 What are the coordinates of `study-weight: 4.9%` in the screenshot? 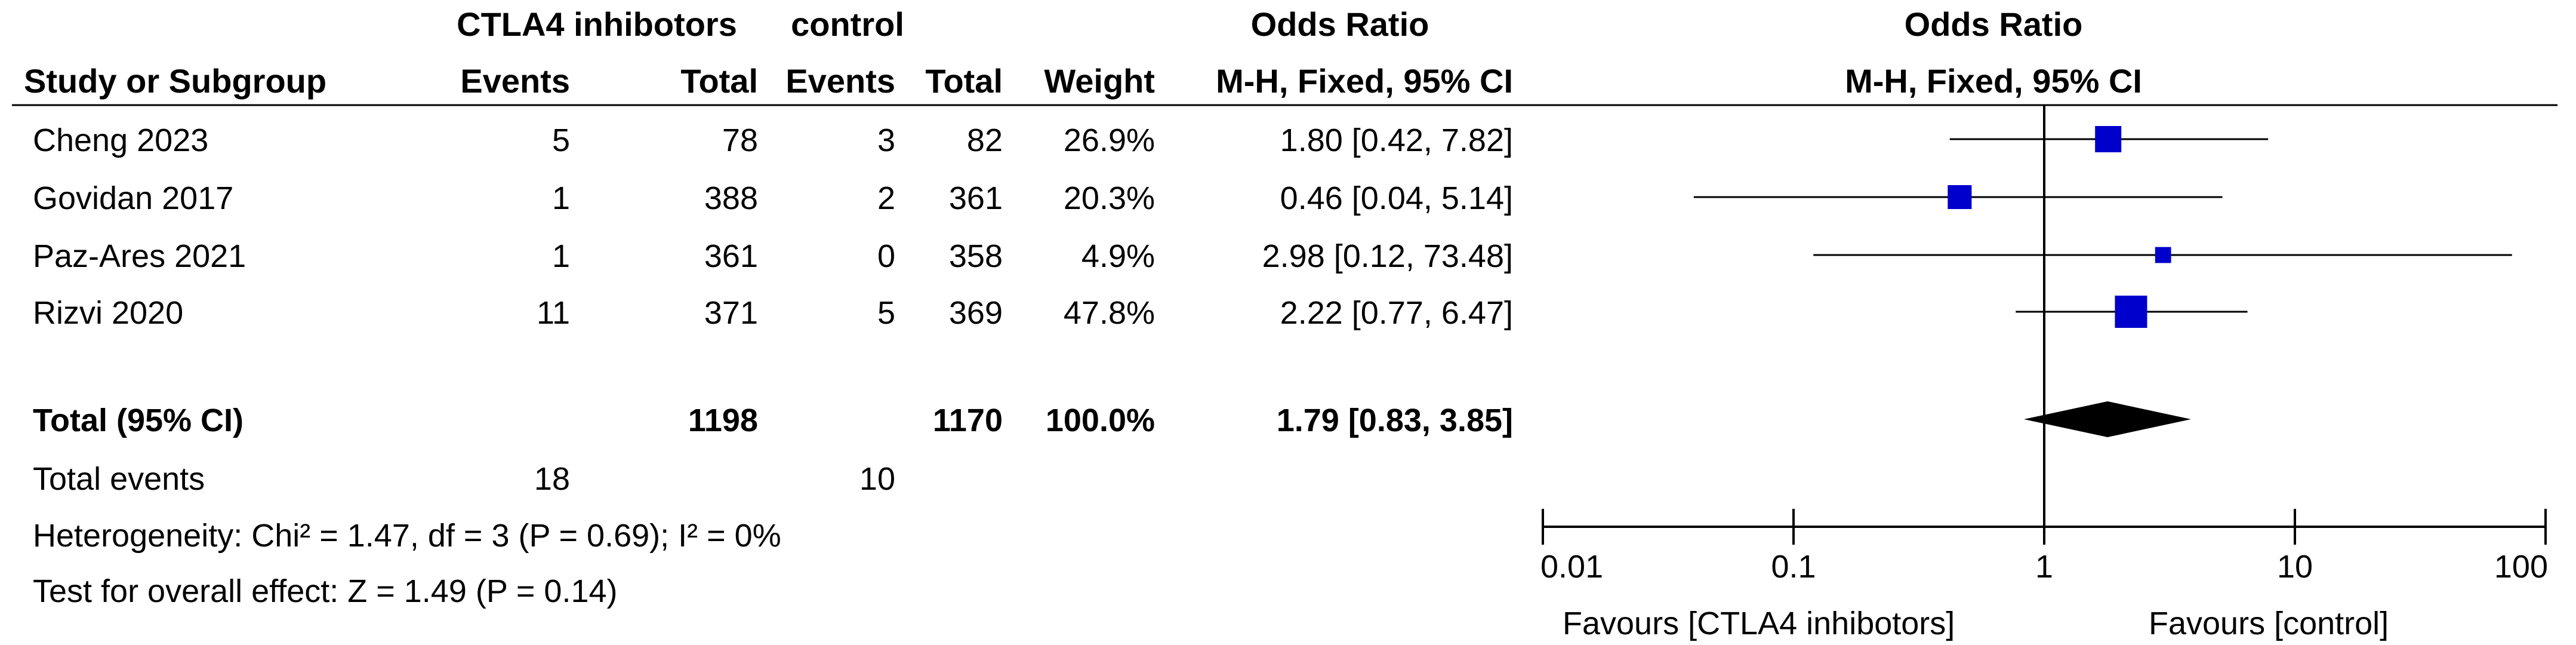 It's located at (1118, 256).